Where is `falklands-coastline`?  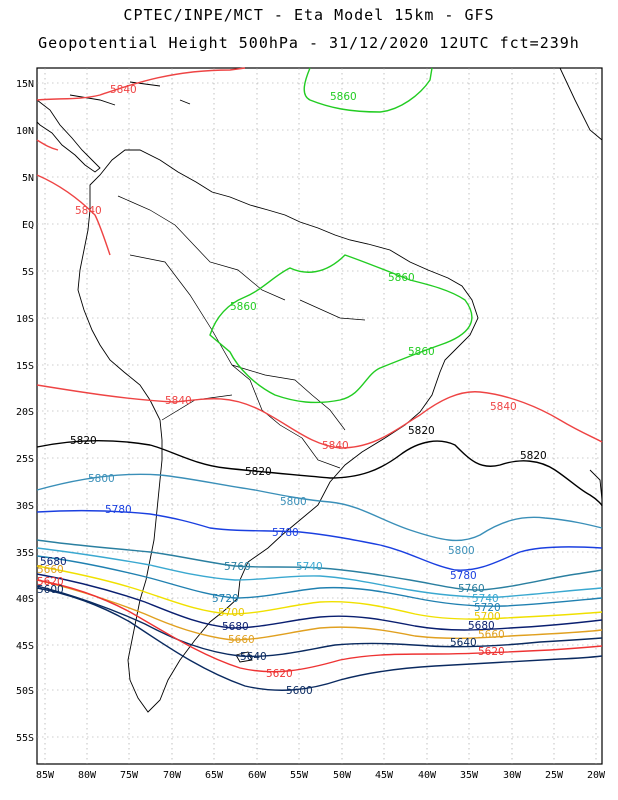 falklands-coastline is located at coordinates (244, 657).